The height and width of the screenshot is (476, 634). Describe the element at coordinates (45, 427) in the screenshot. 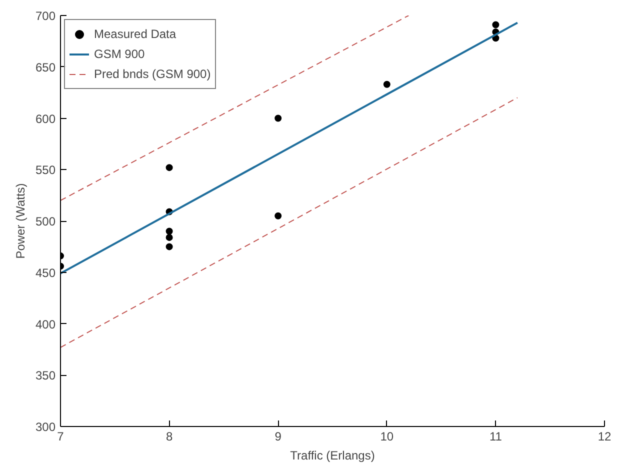

I see `y-tick-label: 300` at that location.